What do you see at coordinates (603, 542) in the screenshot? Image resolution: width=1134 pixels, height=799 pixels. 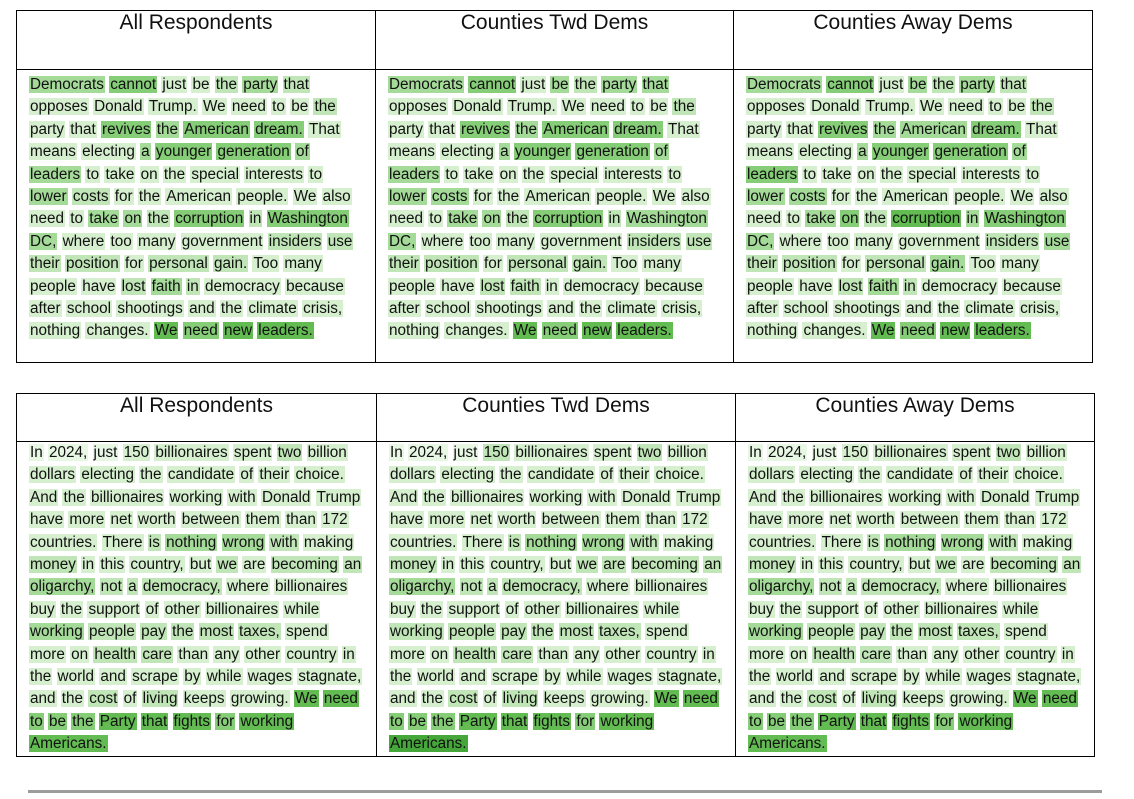 I see `highlighted-word: wrong` at bounding box center [603, 542].